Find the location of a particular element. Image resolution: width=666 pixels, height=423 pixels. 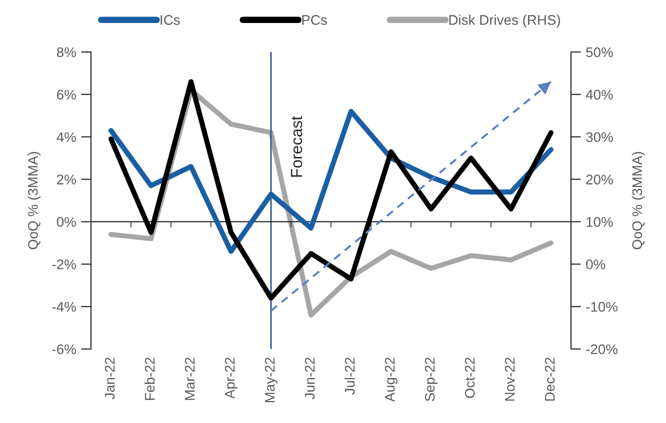

y2-tick-label: -10% is located at coordinates (602, 307).